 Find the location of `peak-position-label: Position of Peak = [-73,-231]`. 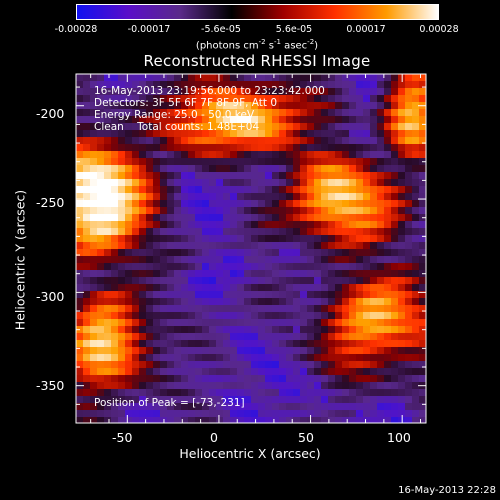

peak-position-label: Position of Peak = [-73,-231] is located at coordinates (169, 403).